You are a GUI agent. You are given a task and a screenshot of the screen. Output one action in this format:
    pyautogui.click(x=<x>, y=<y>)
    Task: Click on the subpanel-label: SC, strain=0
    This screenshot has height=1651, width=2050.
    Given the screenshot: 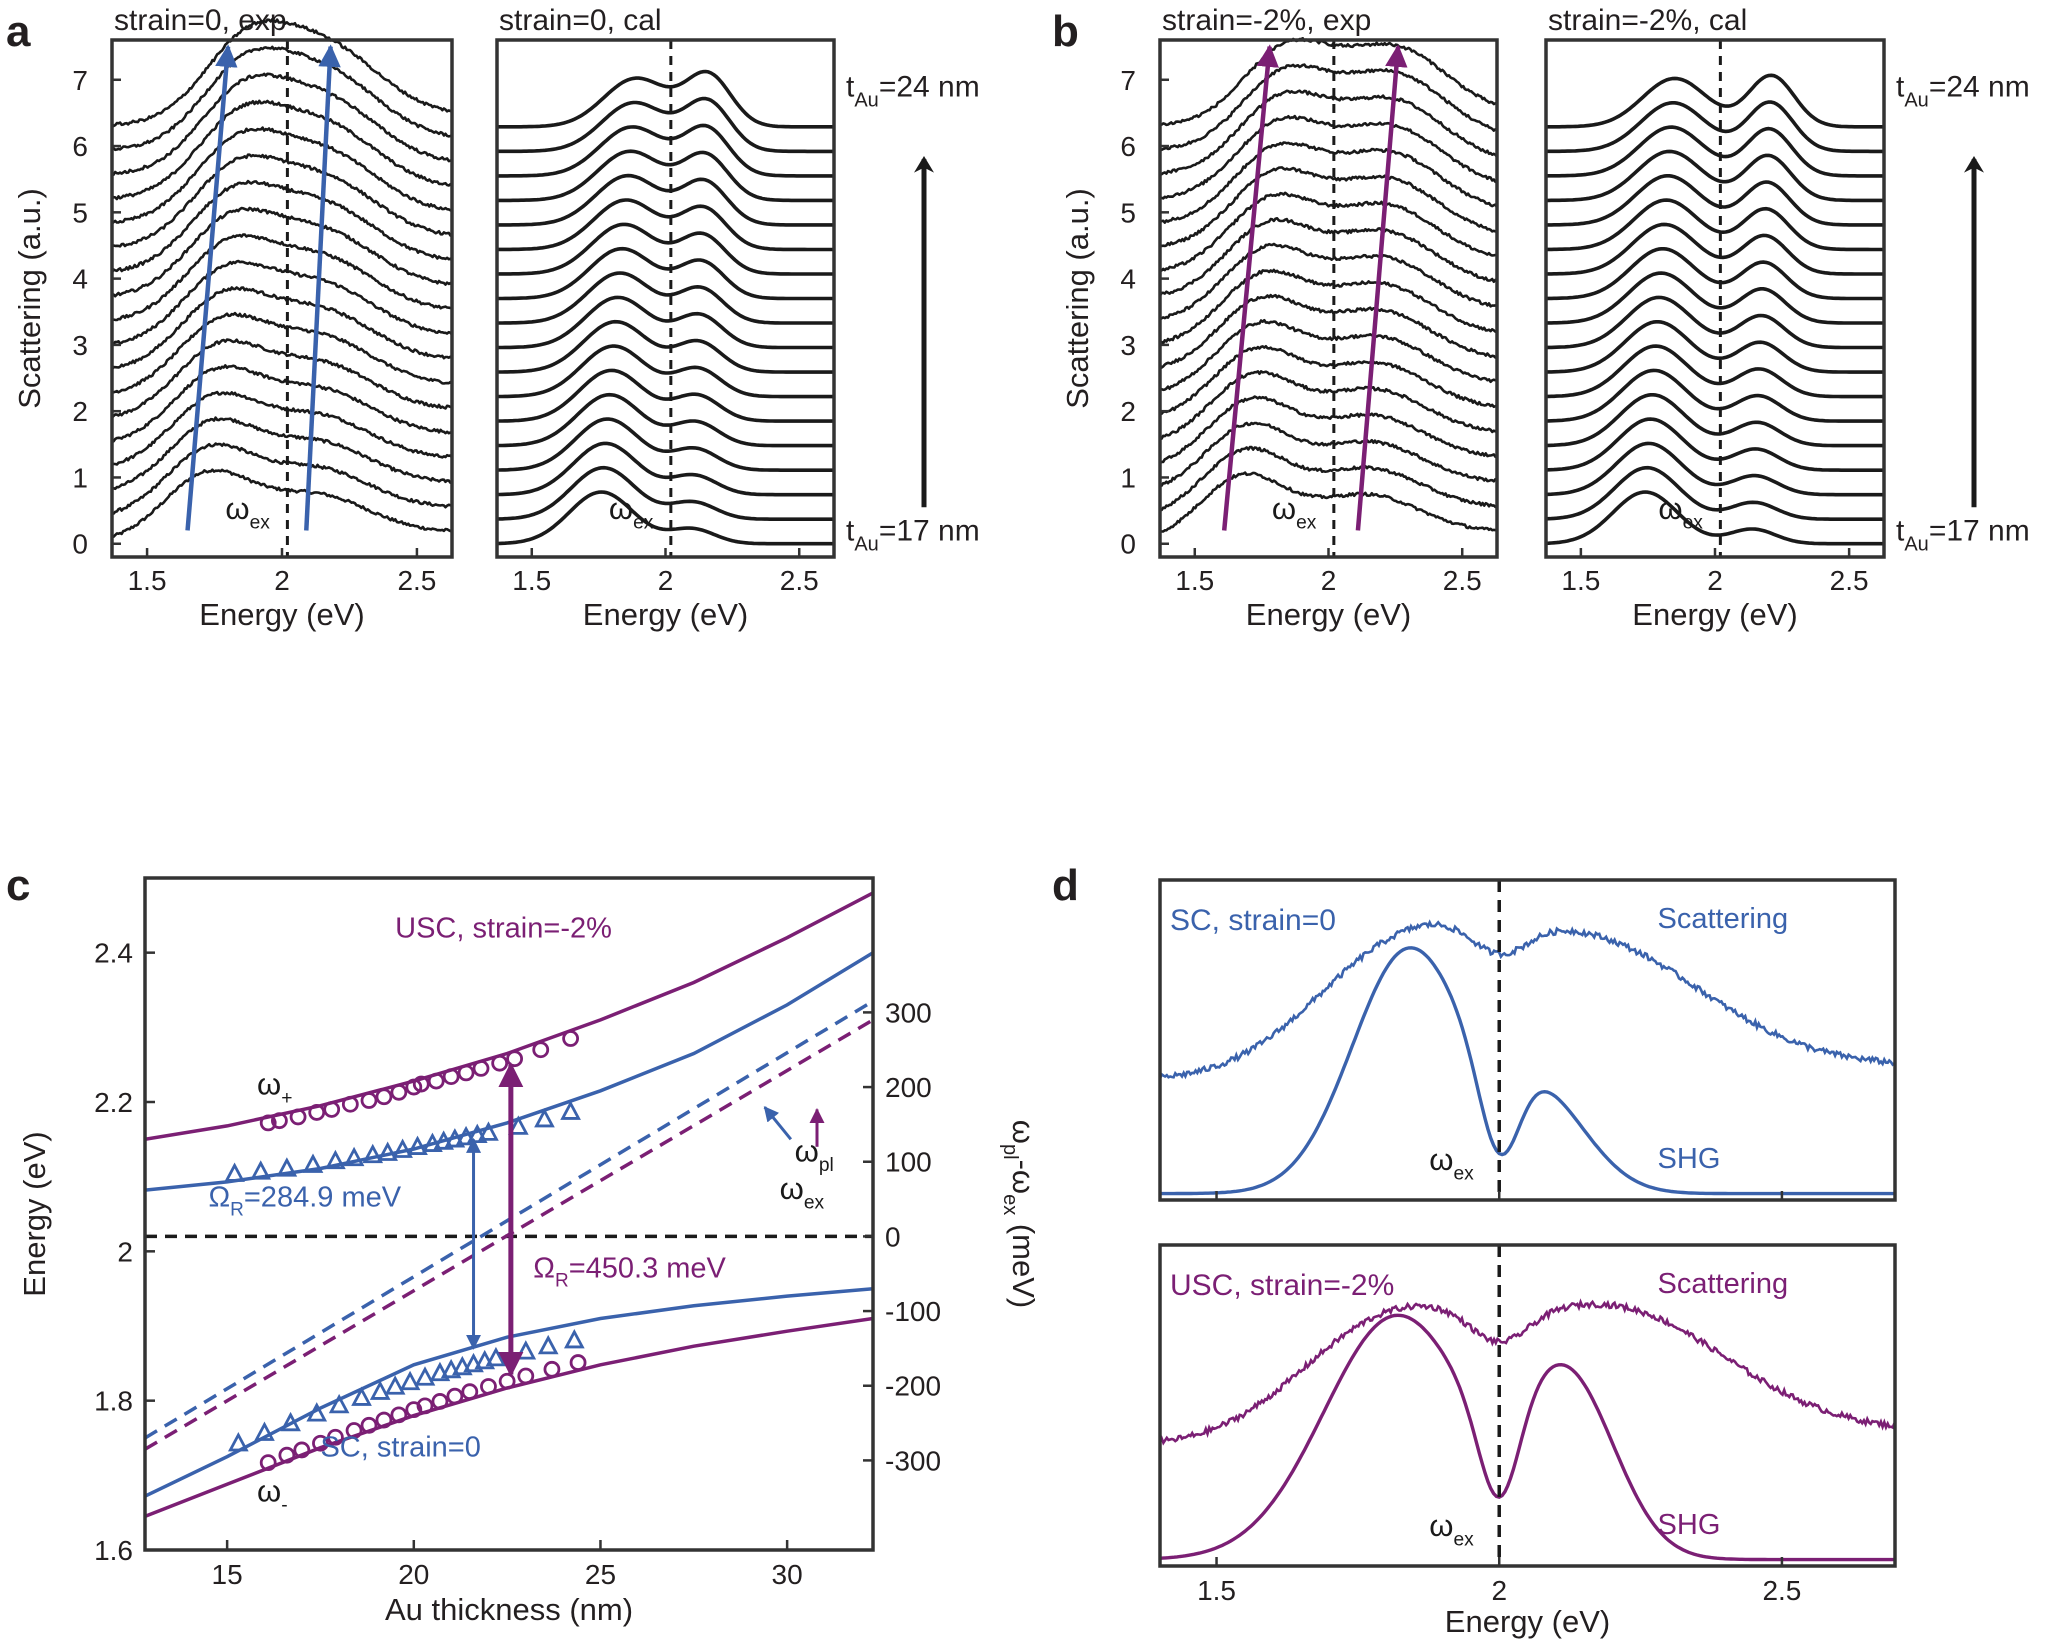 What is the action you would take?
    pyautogui.click(x=1253, y=920)
    